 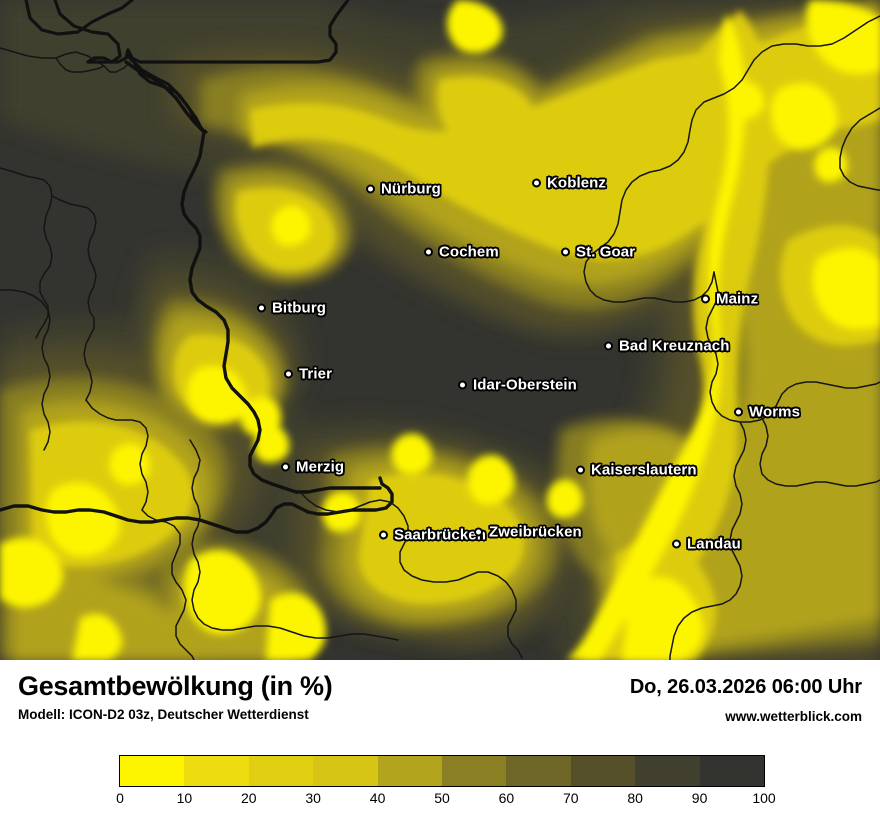 What do you see at coordinates (635, 798) in the screenshot?
I see `colorbar-tick: 80` at bounding box center [635, 798].